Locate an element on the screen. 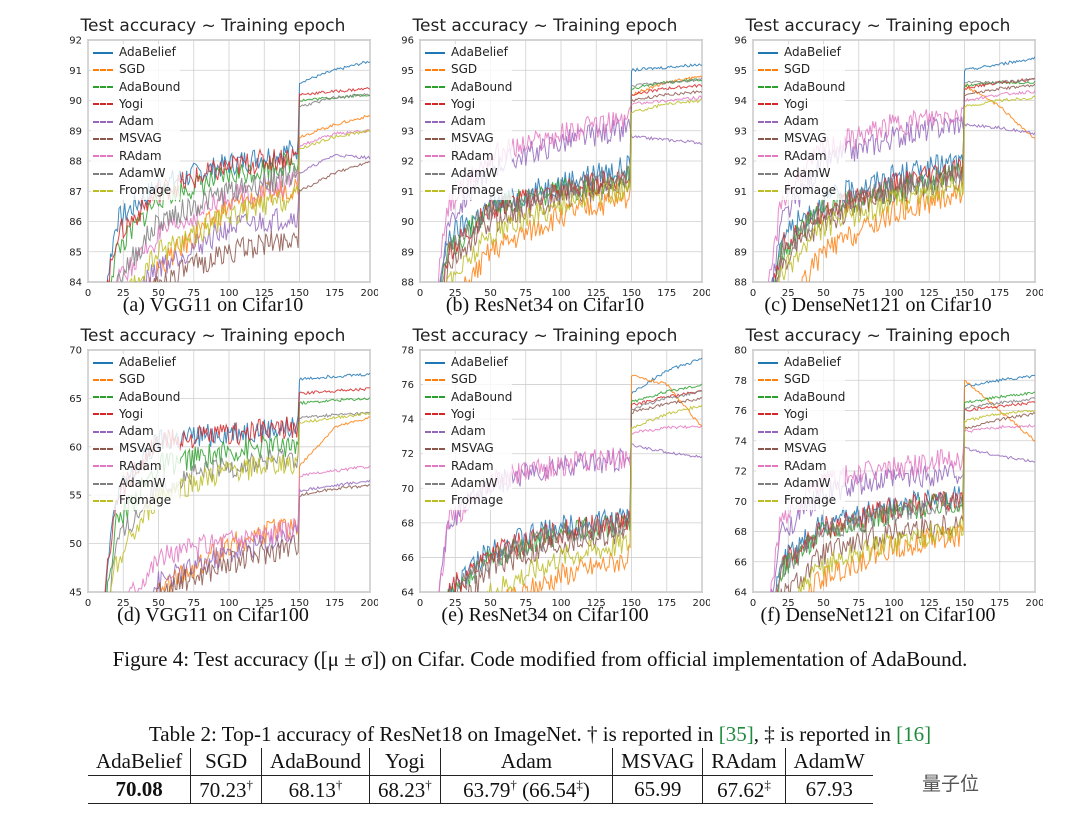 This screenshot has width=1080, height=831. table-caption-text: , ‡ is reported in is located at coordinates (825, 734).